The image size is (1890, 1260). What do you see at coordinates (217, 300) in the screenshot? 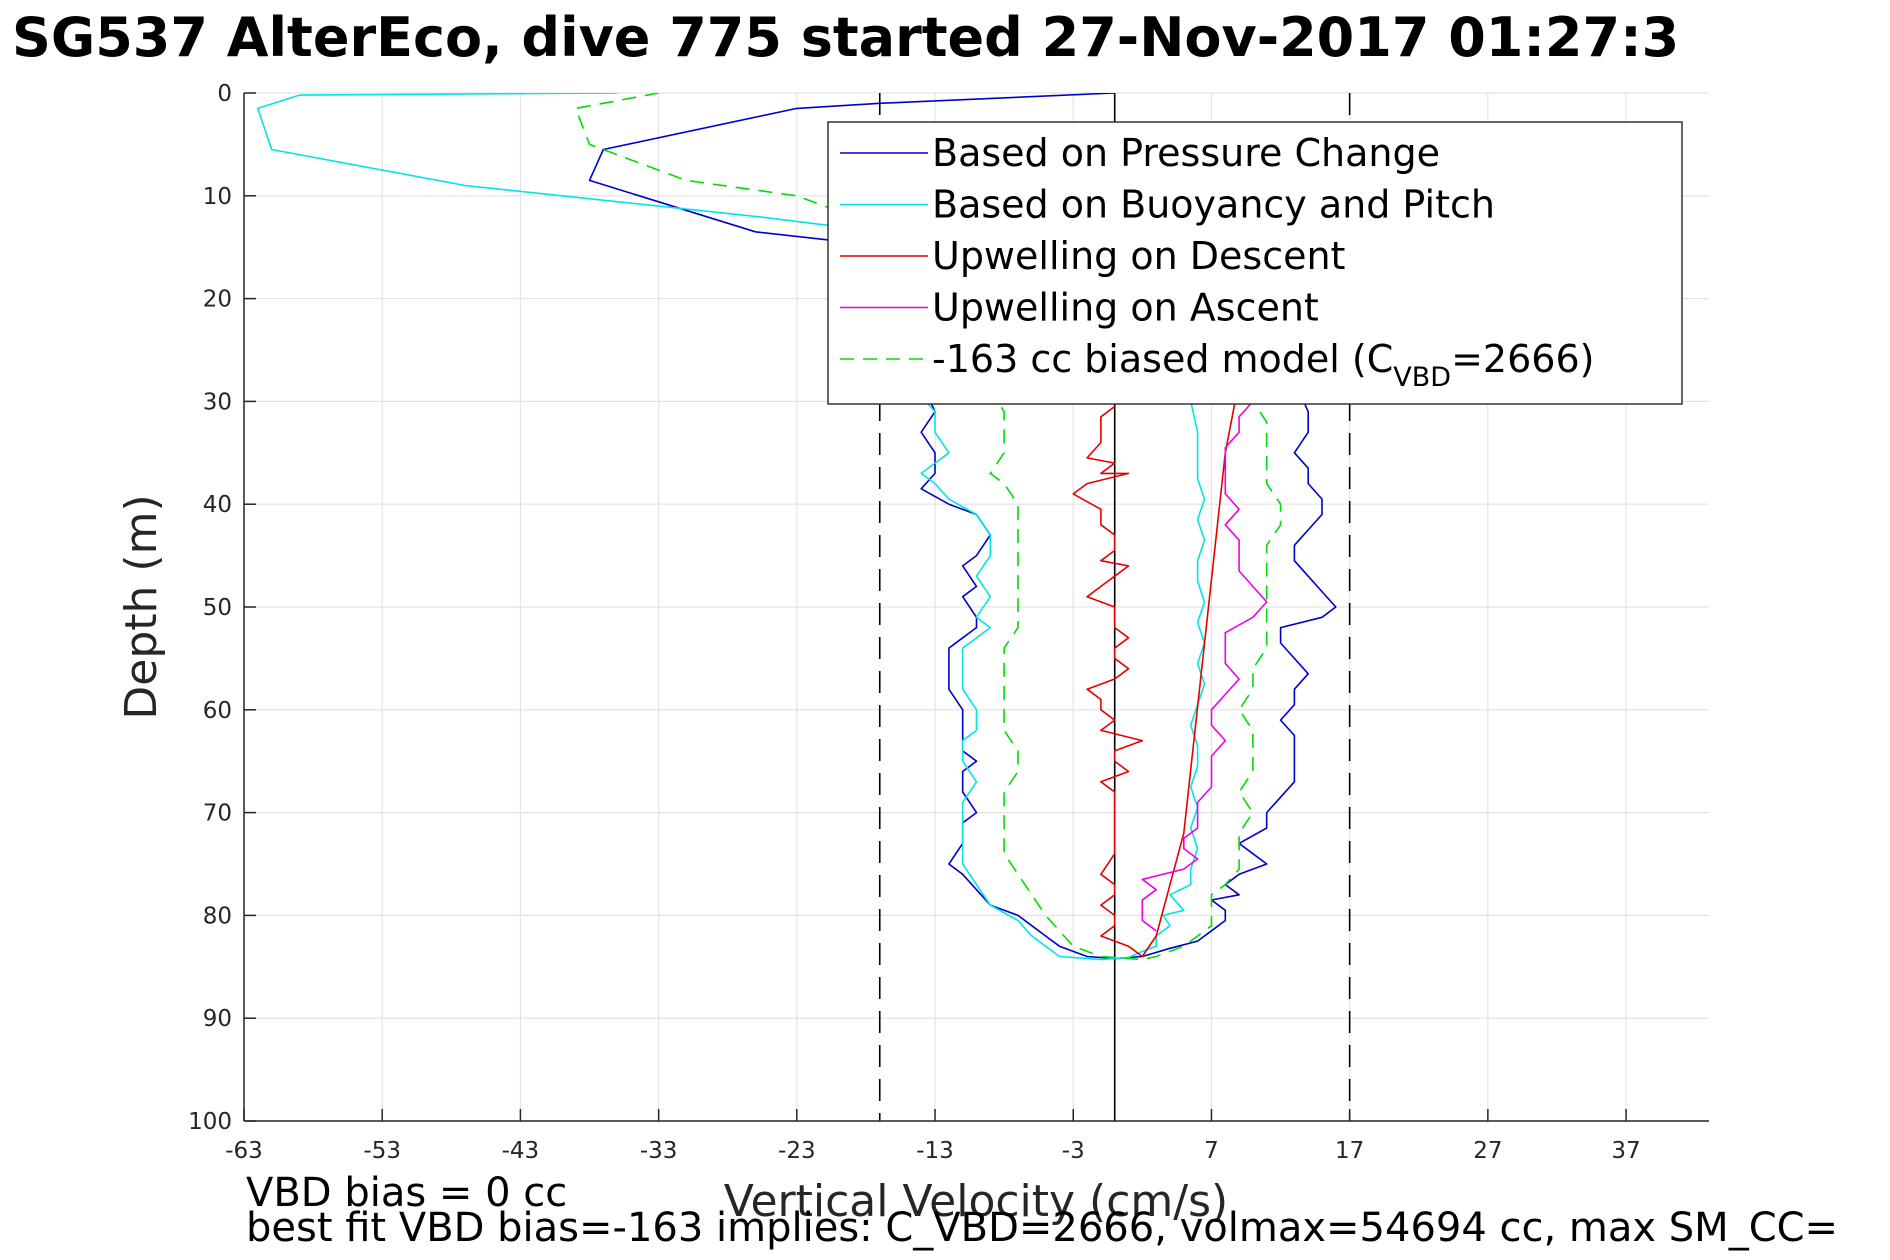
I see `y-tick-label: 20` at bounding box center [217, 300].